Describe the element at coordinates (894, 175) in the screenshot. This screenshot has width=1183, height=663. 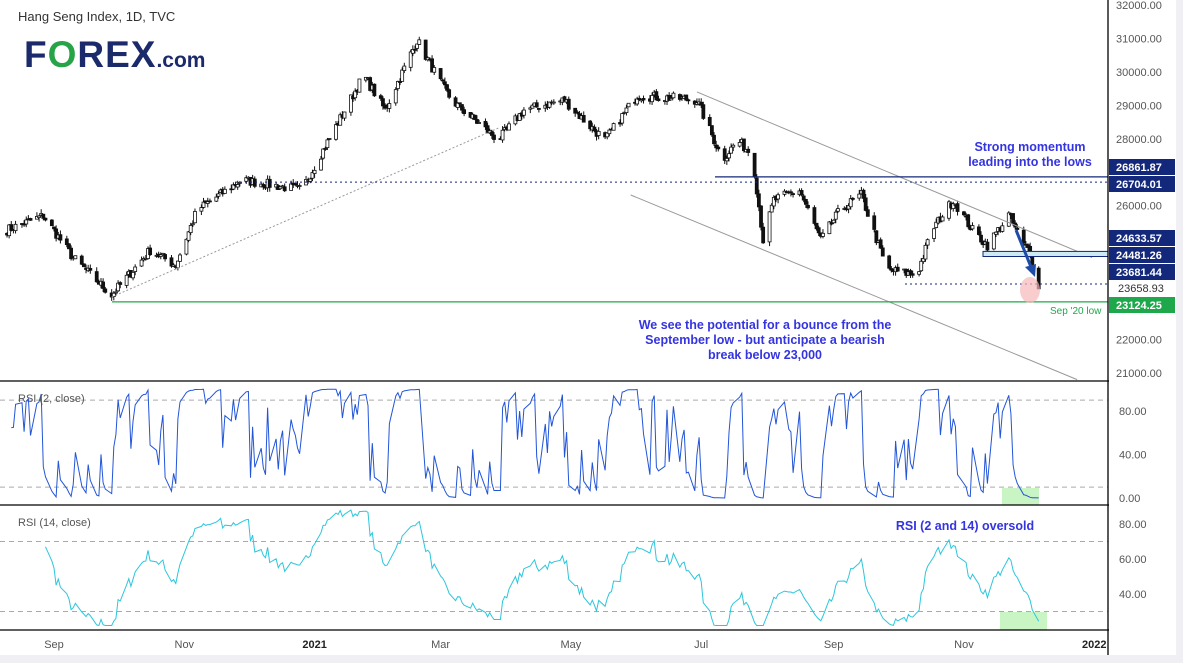
I see `trendline` at that location.